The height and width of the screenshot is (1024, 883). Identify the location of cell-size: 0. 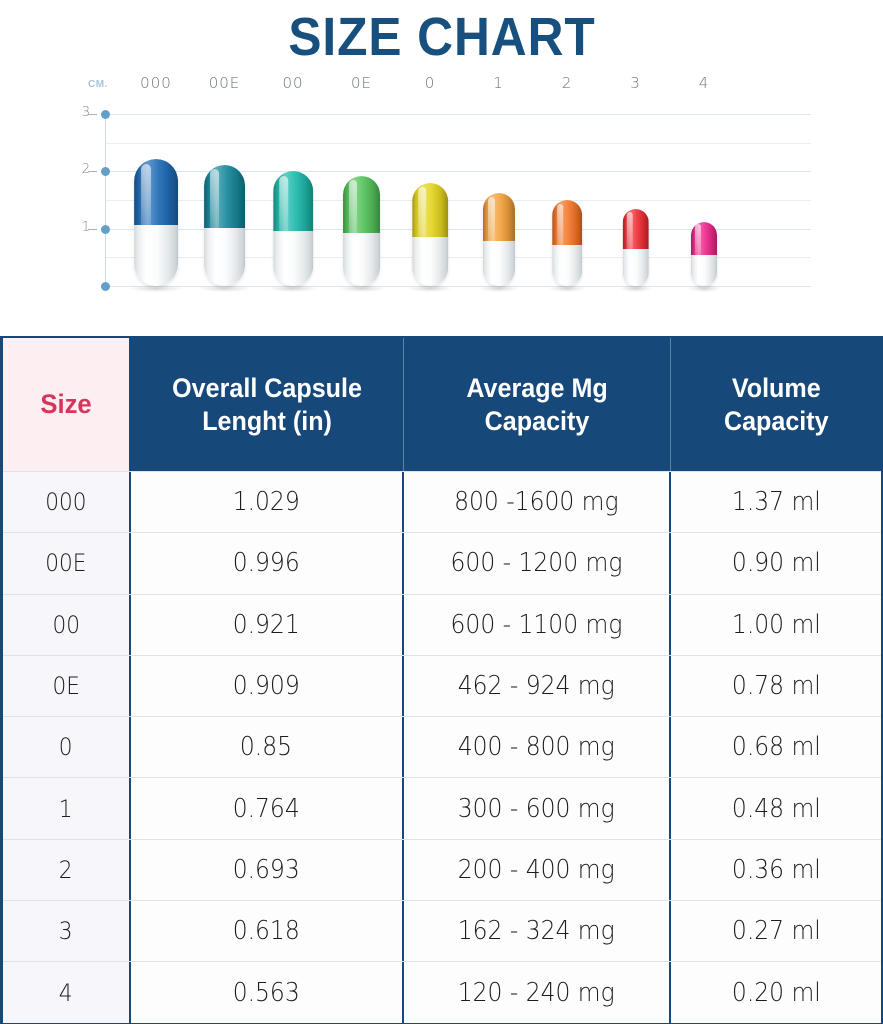
(67, 747).